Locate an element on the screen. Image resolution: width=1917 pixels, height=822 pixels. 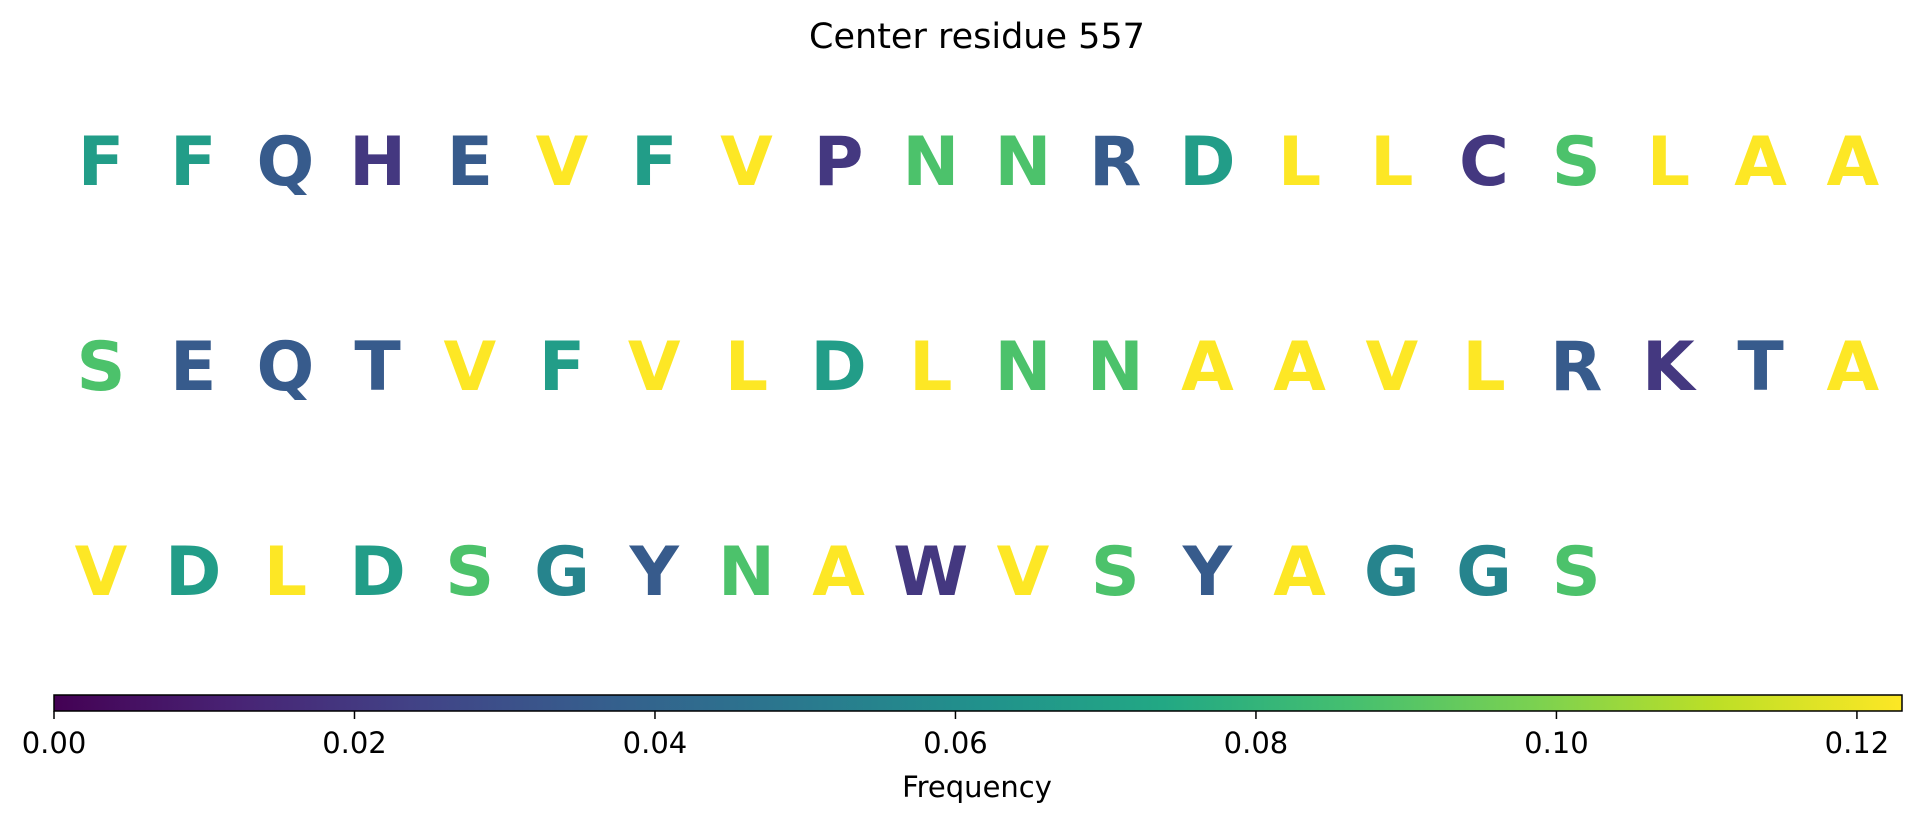
colorbar-label: Frequency is located at coordinates (977, 787).